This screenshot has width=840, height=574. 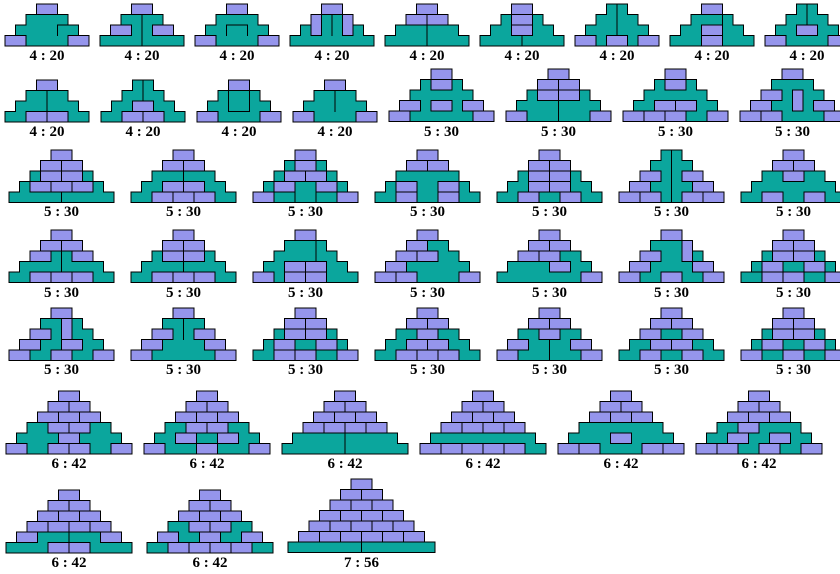 What do you see at coordinates (361, 563) in the screenshot?
I see `pyramid-label: 7 : 56` at bounding box center [361, 563].